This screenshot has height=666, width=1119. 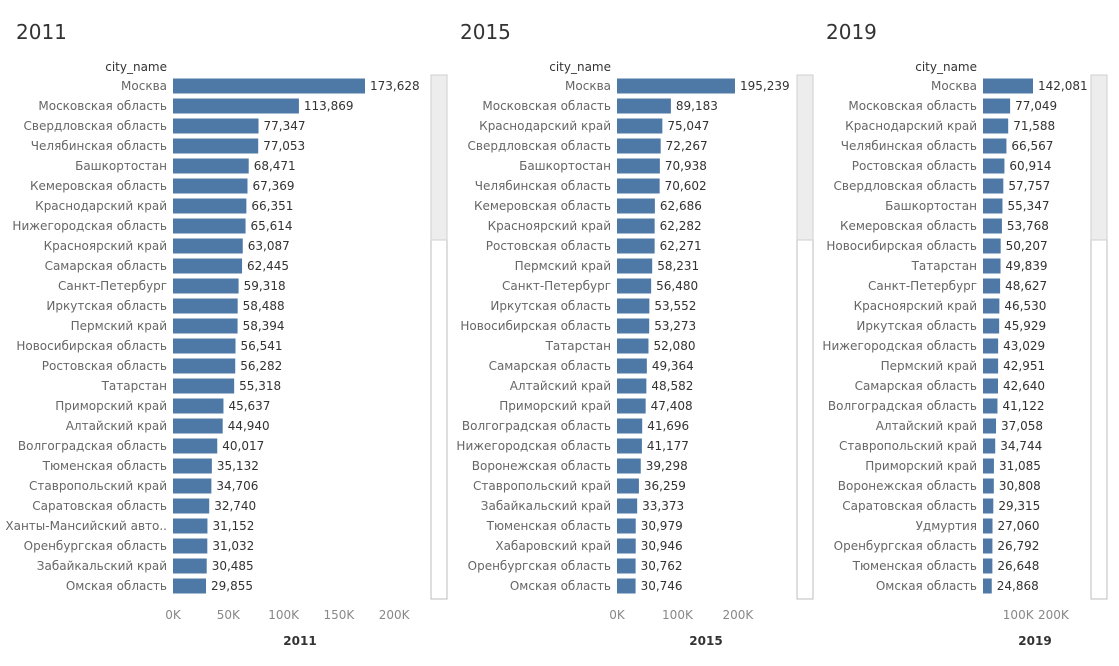 What do you see at coordinates (262, 346) in the screenshot?
I see `value-label: 56,541` at bounding box center [262, 346].